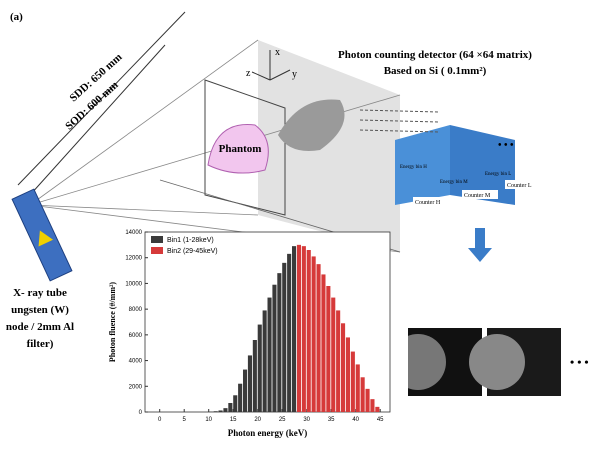  I want to click on y-tick-label: 6000, so click(136, 336).